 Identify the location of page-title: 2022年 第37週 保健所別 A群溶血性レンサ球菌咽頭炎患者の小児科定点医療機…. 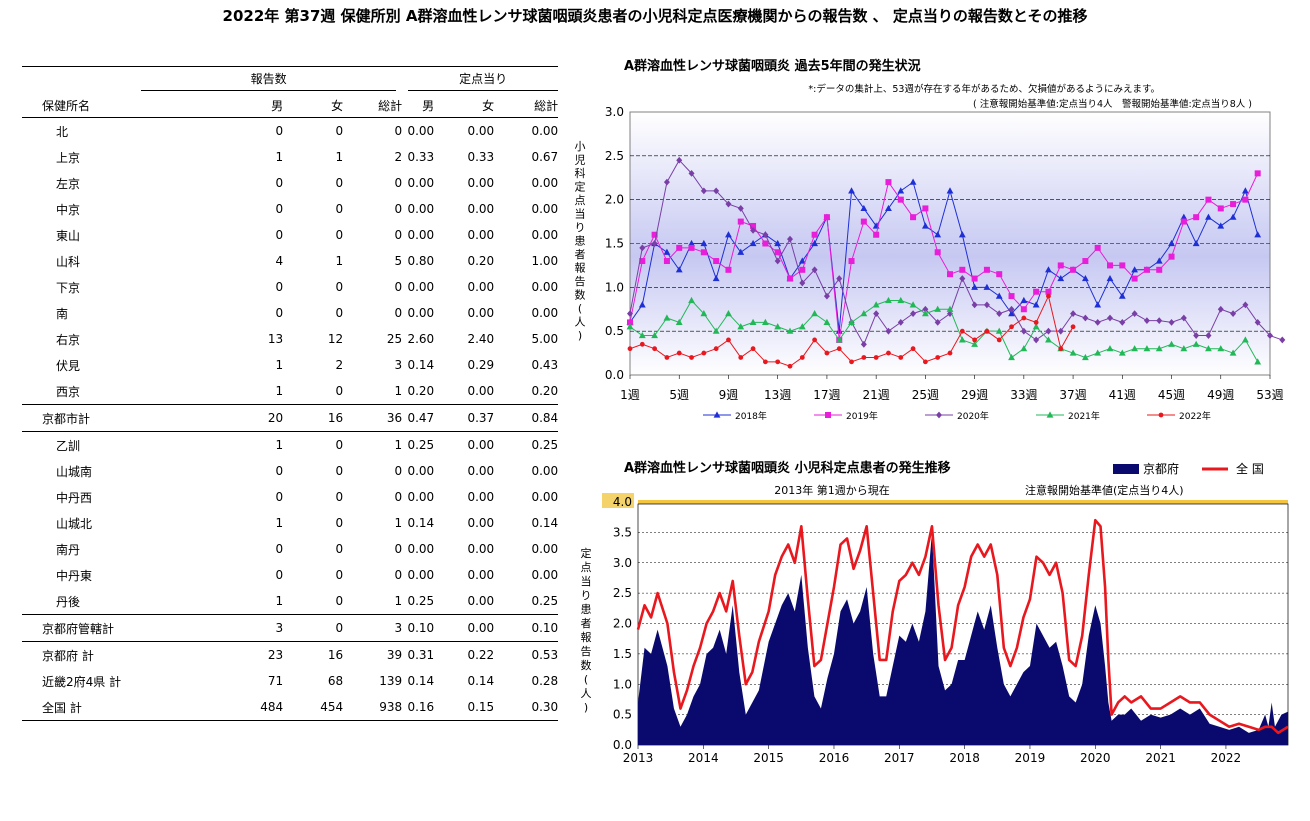
(655, 16).